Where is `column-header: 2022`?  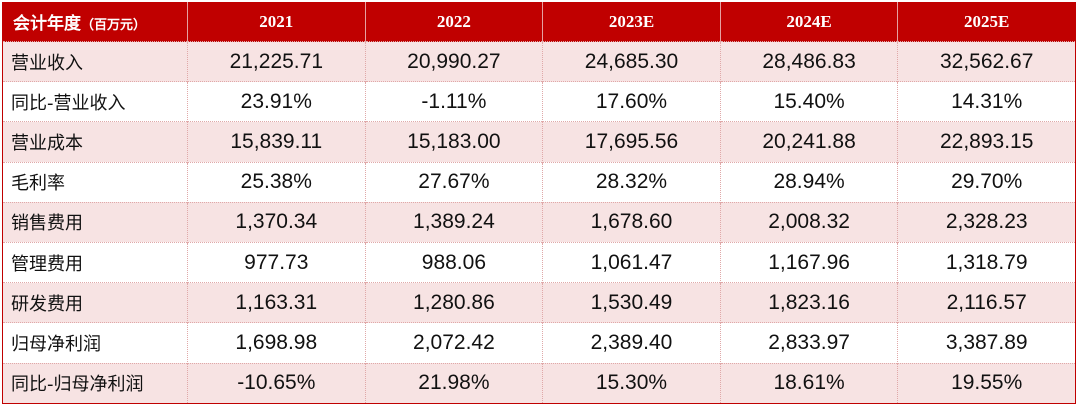 column-header: 2022 is located at coordinates (454, 22).